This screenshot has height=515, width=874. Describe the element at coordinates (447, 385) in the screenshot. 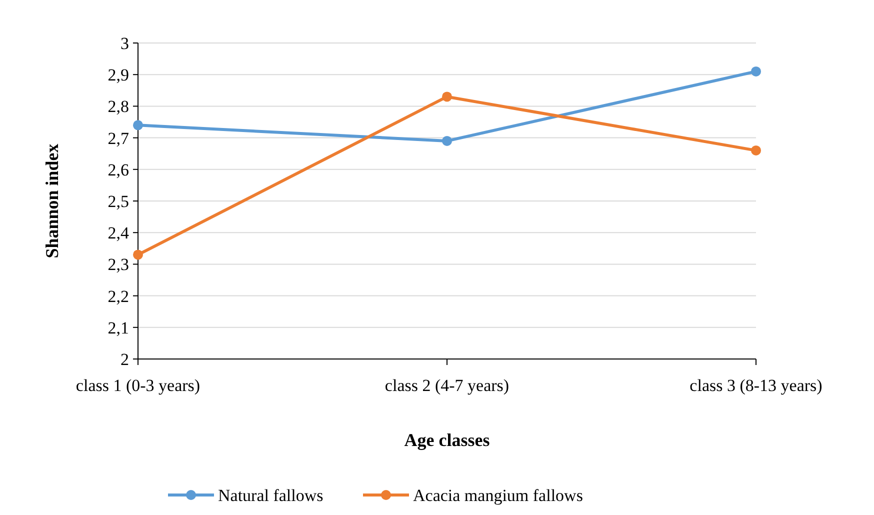

I see `x-tick-label: class 2 (4-7 years)` at that location.